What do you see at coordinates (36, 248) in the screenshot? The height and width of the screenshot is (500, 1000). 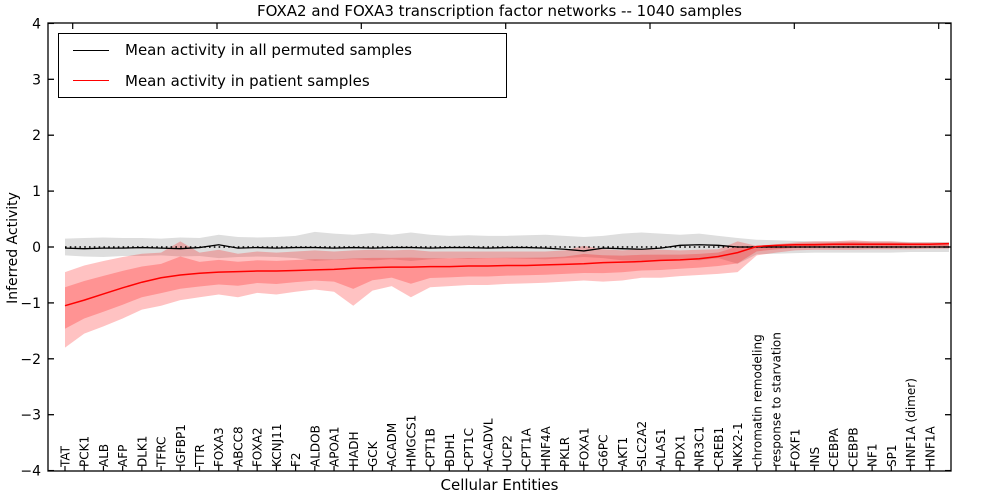 I see `y-tick-label: 0` at bounding box center [36, 248].